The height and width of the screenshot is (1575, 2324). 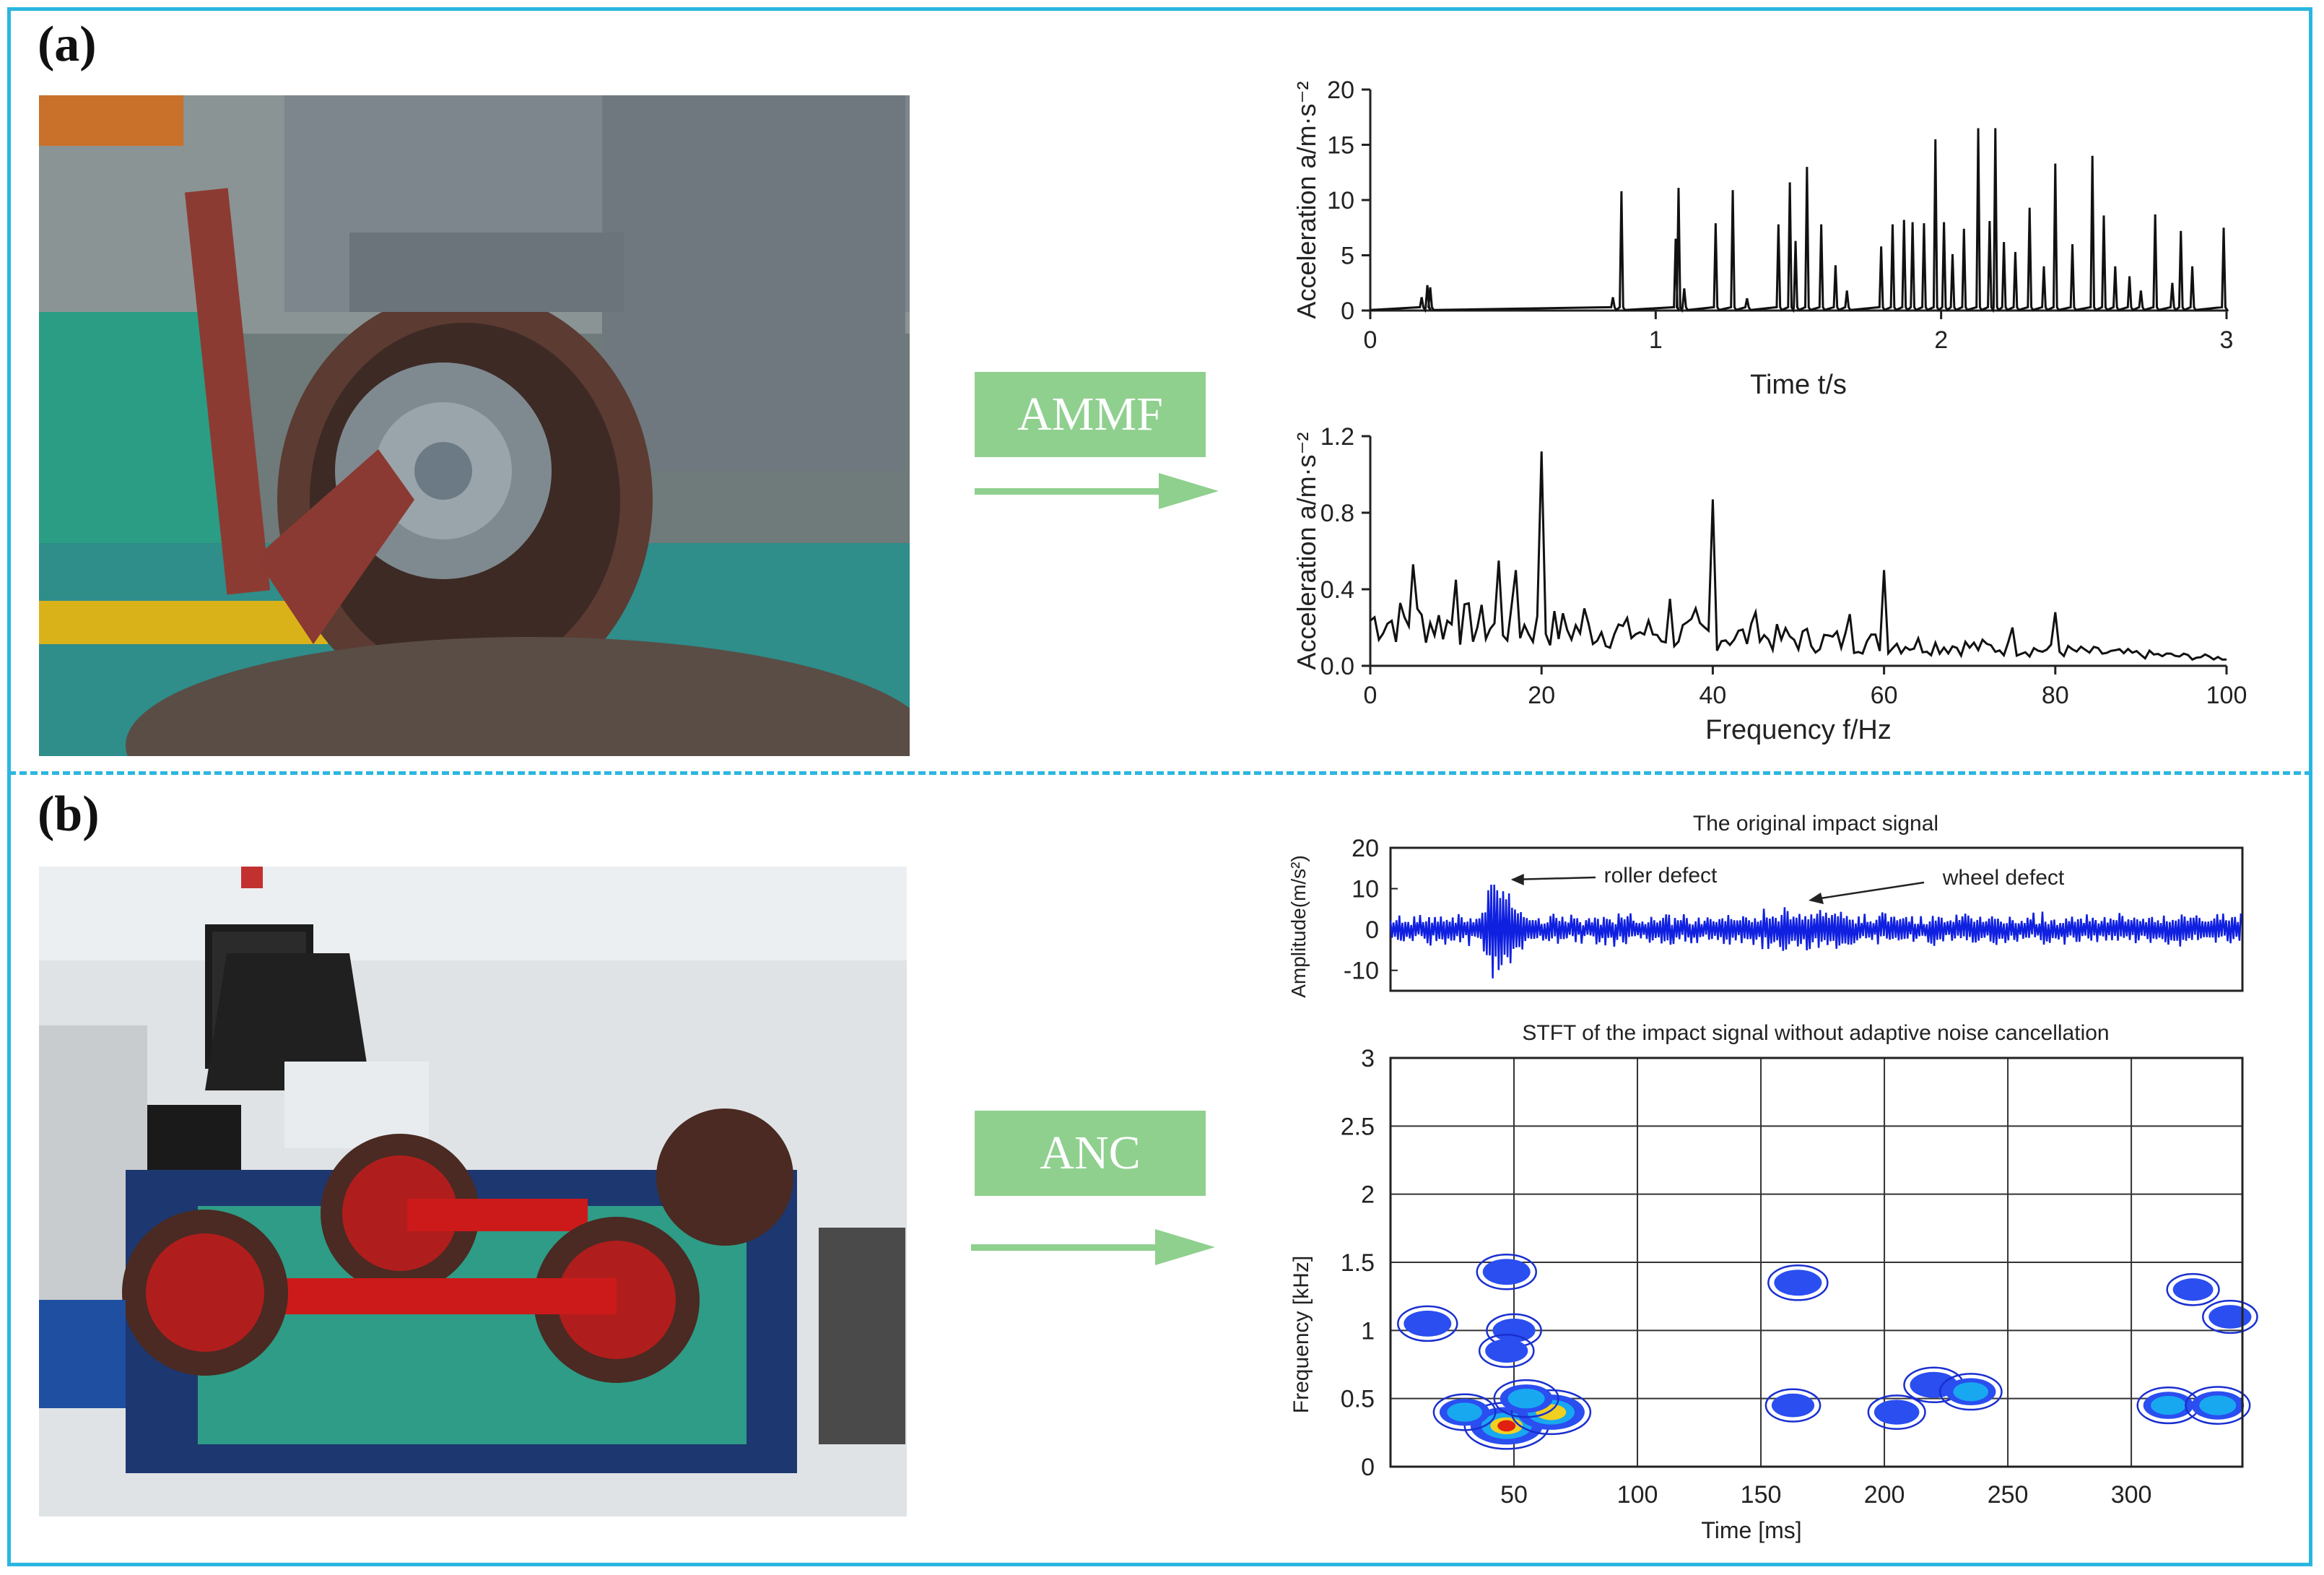 What do you see at coordinates (2227, 340) in the screenshot?
I see `time-chart-xtick-label: 3` at bounding box center [2227, 340].